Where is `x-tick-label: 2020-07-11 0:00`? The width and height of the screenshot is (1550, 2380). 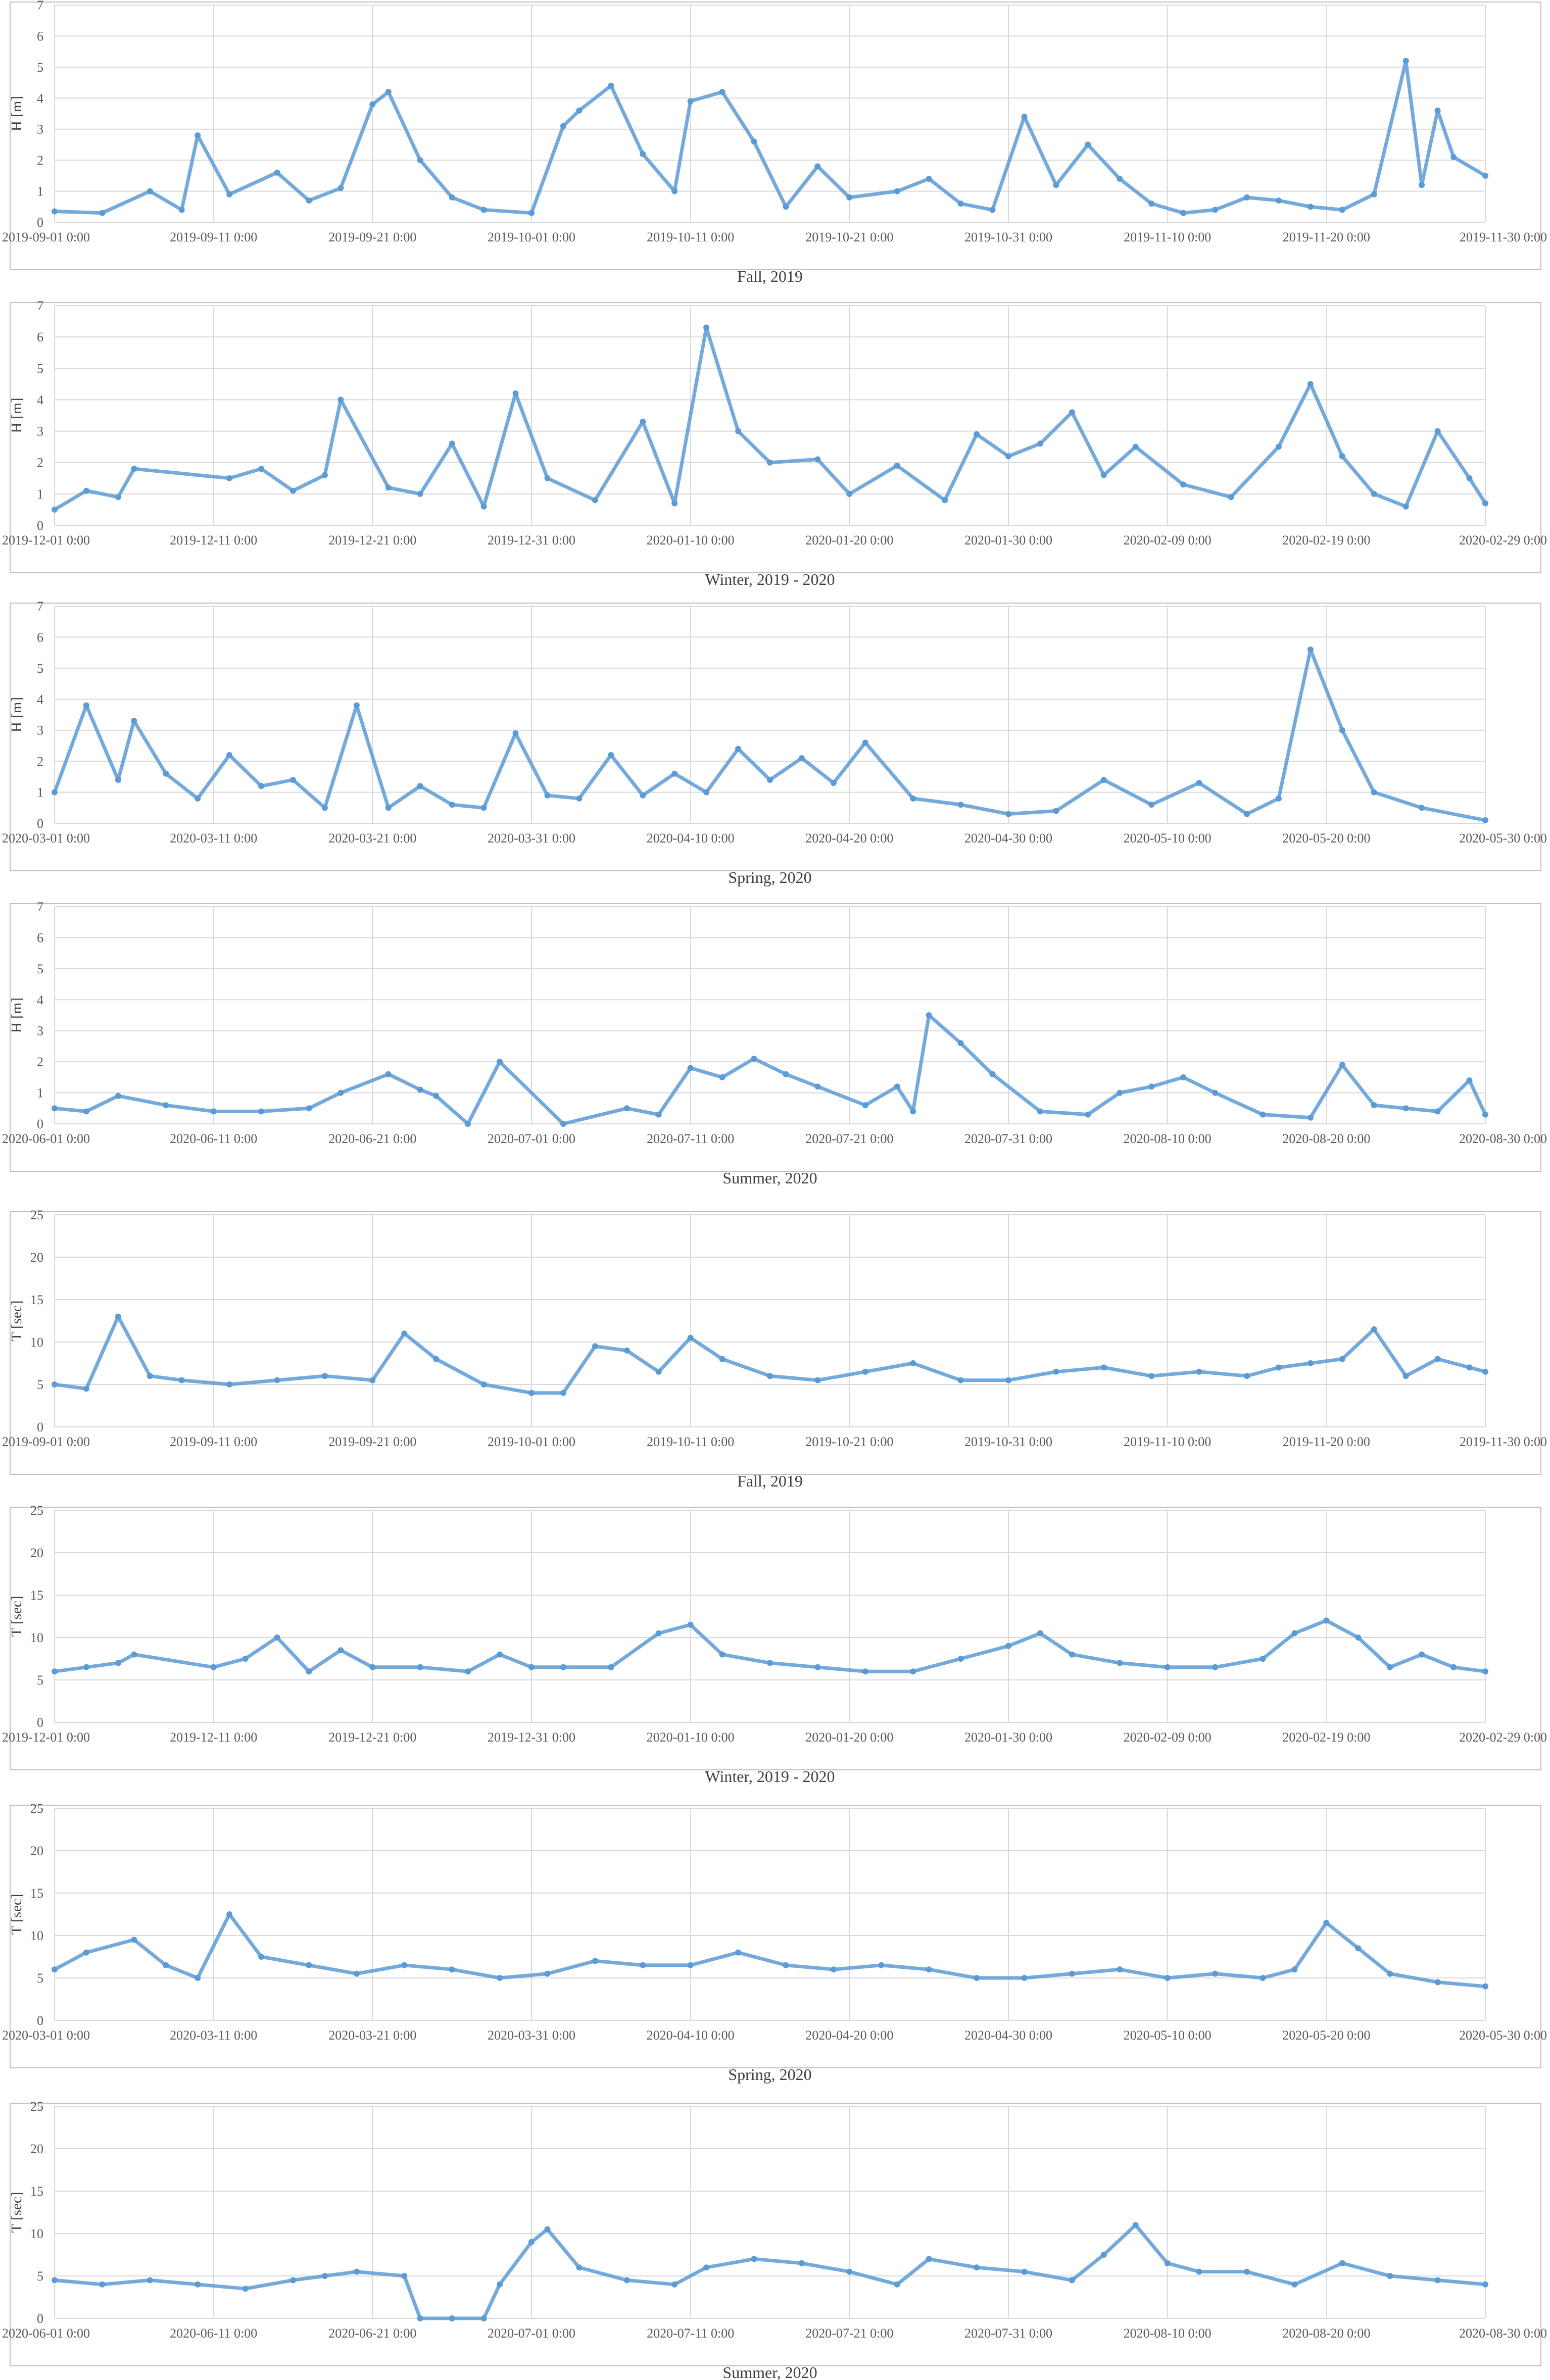 x-tick-label: 2020-07-11 0:00 is located at coordinates (690, 2334).